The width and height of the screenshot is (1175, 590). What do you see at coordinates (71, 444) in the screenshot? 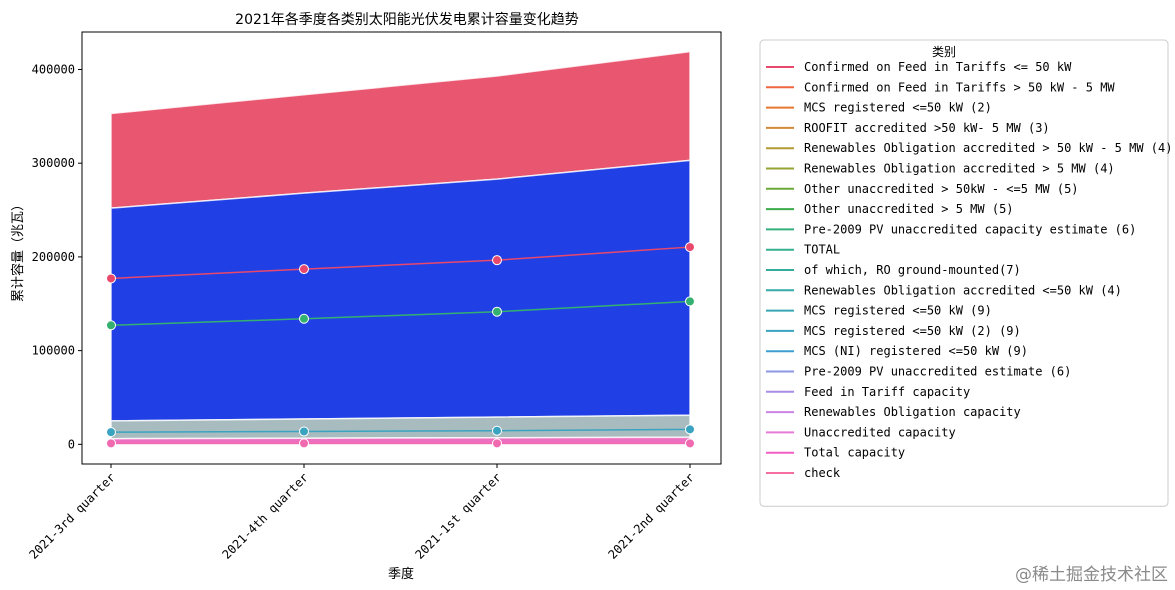
I see `y-tick-label-0: 0` at bounding box center [71, 444].